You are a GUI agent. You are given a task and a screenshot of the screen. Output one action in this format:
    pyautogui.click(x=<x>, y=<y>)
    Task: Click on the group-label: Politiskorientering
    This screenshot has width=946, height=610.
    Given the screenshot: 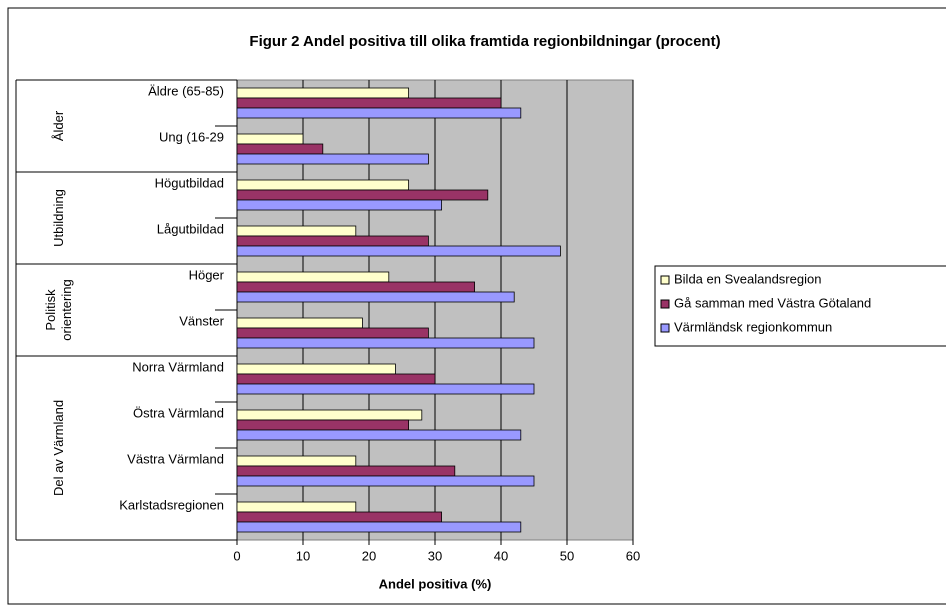 What is the action you would take?
    pyautogui.click(x=58, y=309)
    